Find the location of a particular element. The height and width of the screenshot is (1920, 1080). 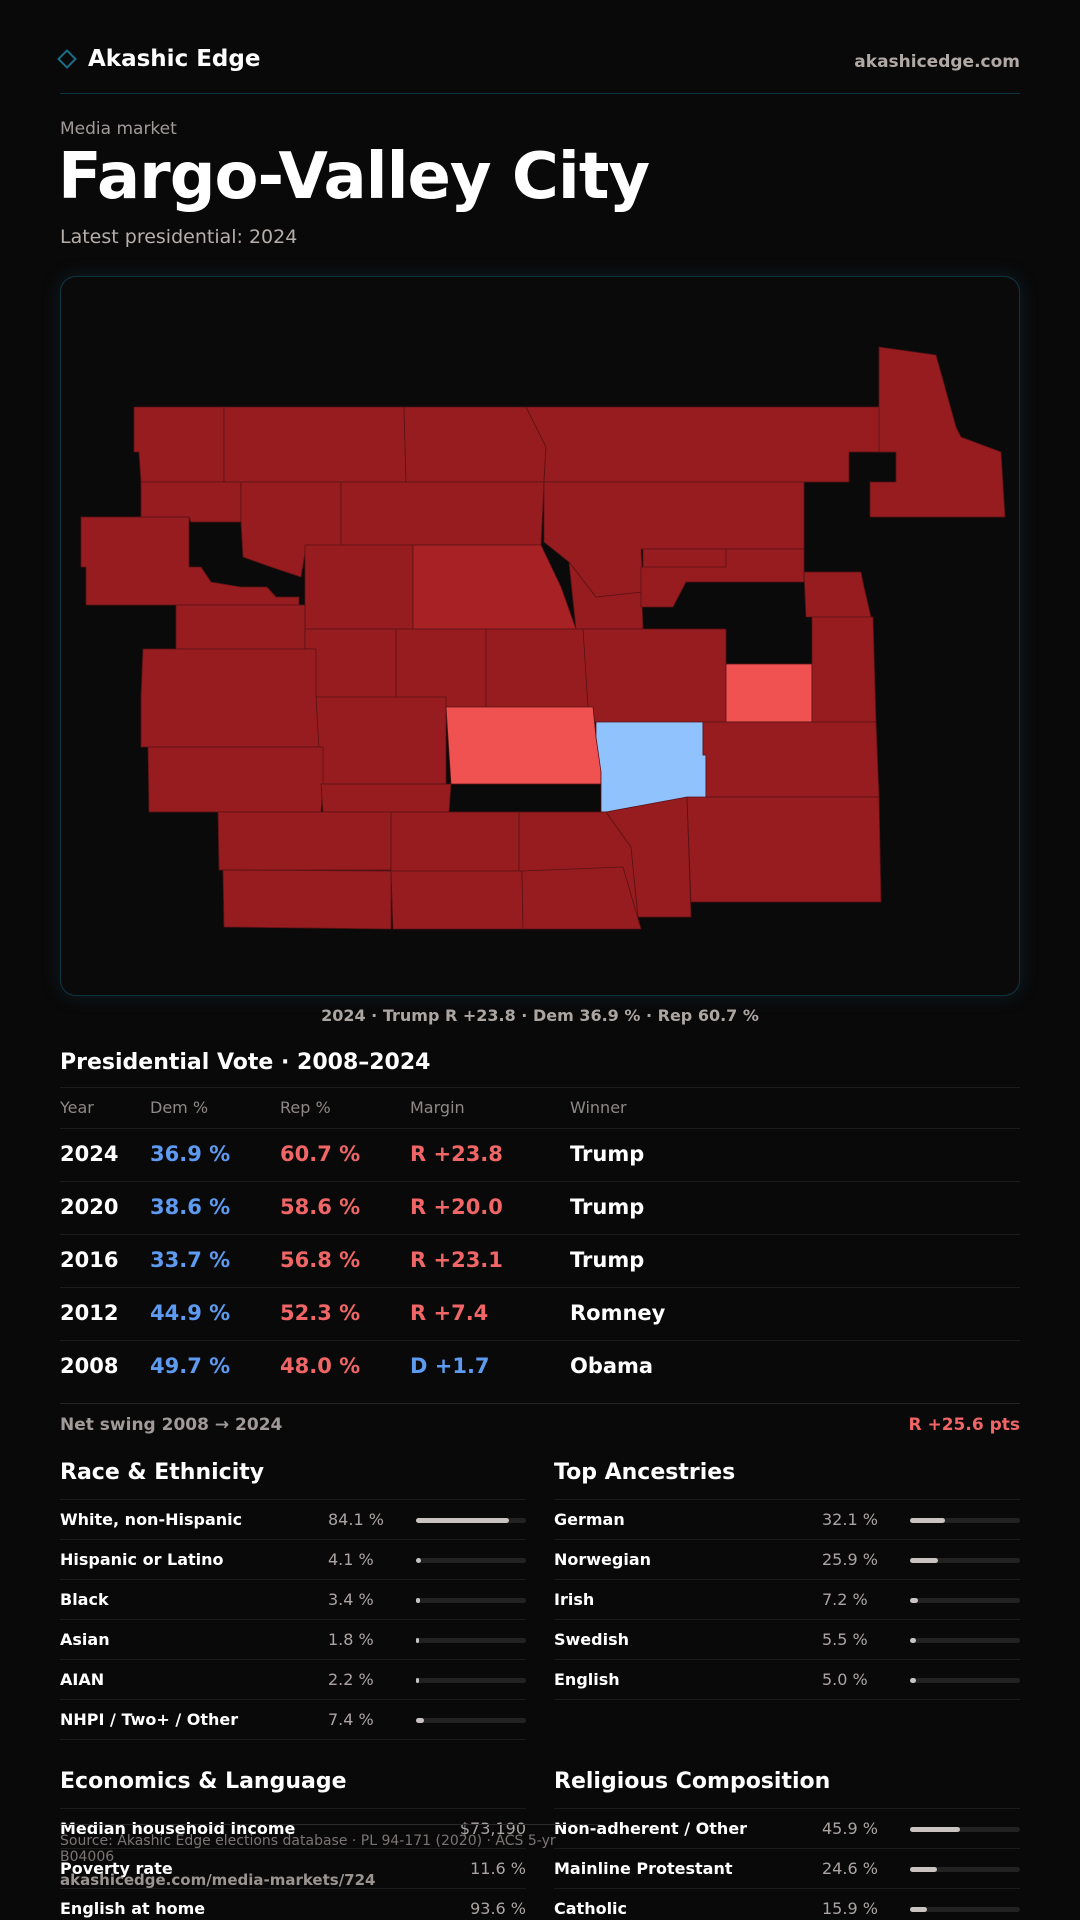

header-winner: Winner is located at coordinates (598, 1107).